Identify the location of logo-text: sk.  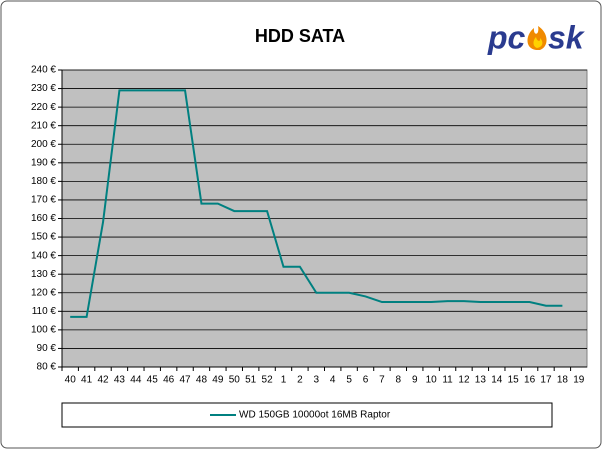
(567, 37).